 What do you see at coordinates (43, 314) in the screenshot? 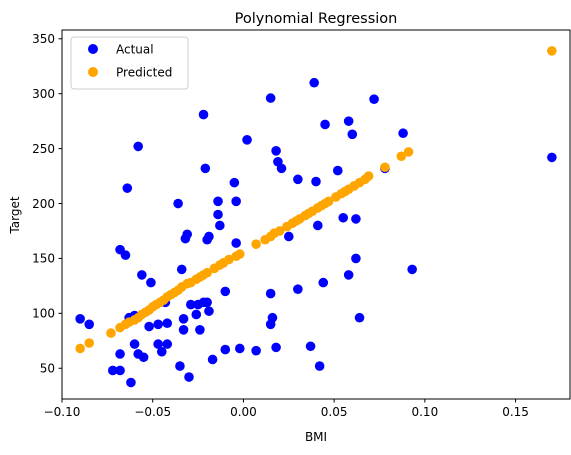
I see `y-tick-label: 100` at bounding box center [43, 314].